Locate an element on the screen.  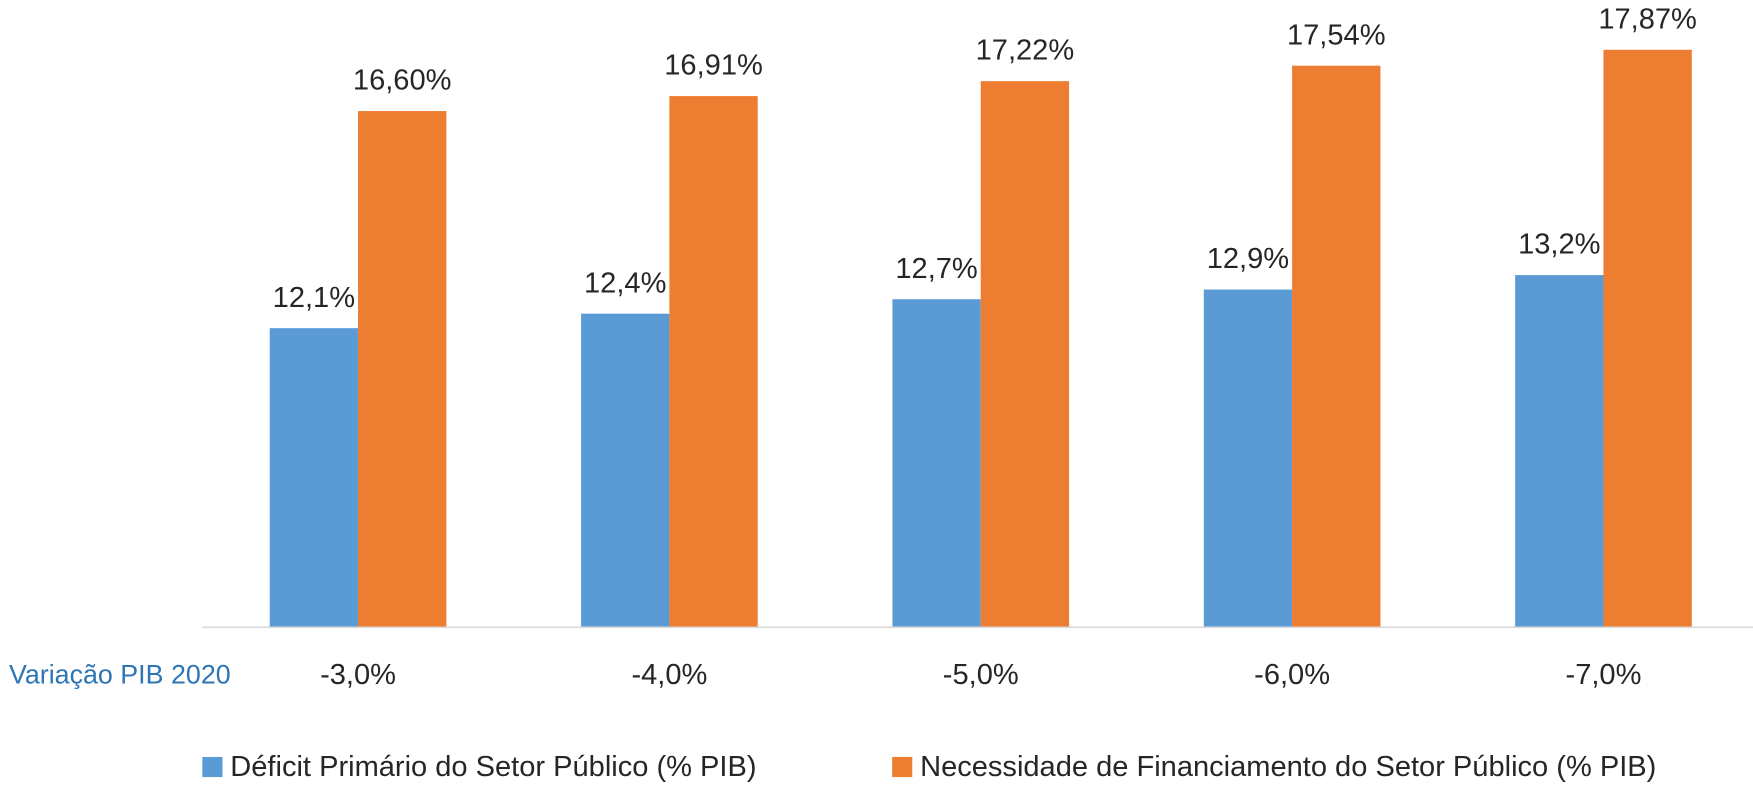
x-axis-title: Variação PIB 2020 is located at coordinates (120, 675).